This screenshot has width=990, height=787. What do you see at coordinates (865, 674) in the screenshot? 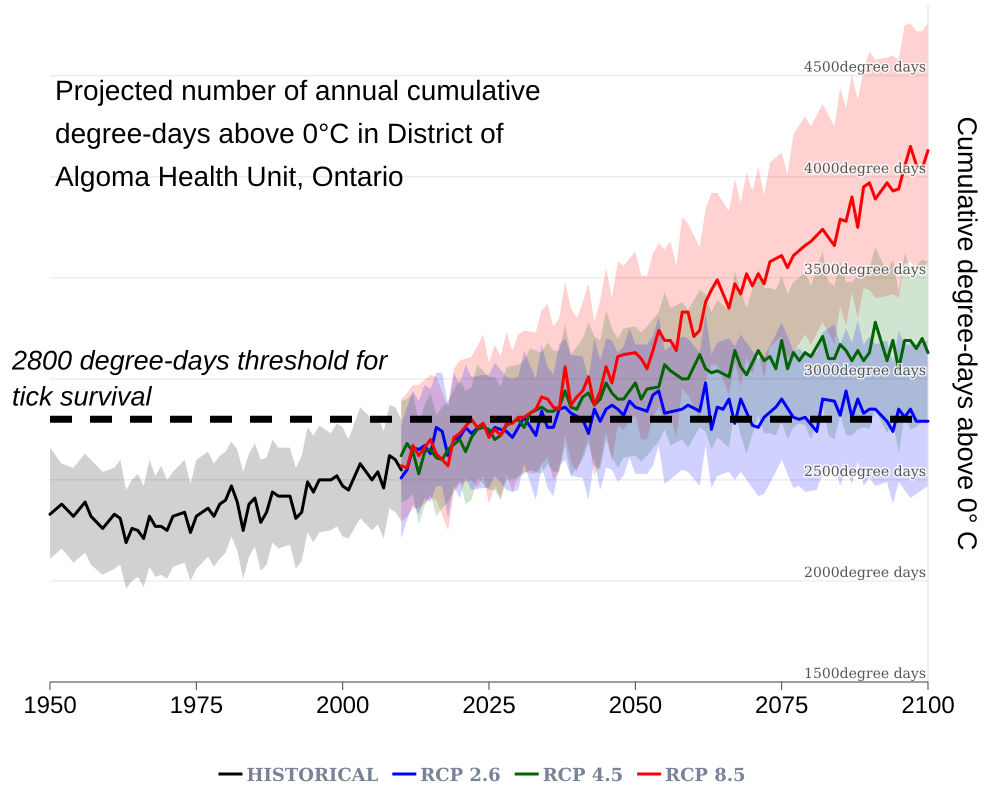
I see `y-tick-label: 1500degree days` at bounding box center [865, 674].